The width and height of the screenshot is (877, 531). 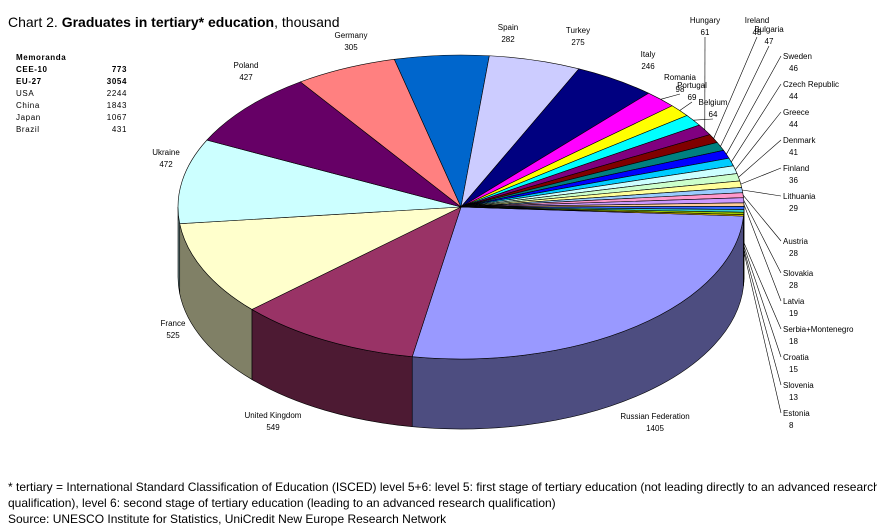 What do you see at coordinates (793, 313) in the screenshot?
I see `slice-value: 19` at bounding box center [793, 313].